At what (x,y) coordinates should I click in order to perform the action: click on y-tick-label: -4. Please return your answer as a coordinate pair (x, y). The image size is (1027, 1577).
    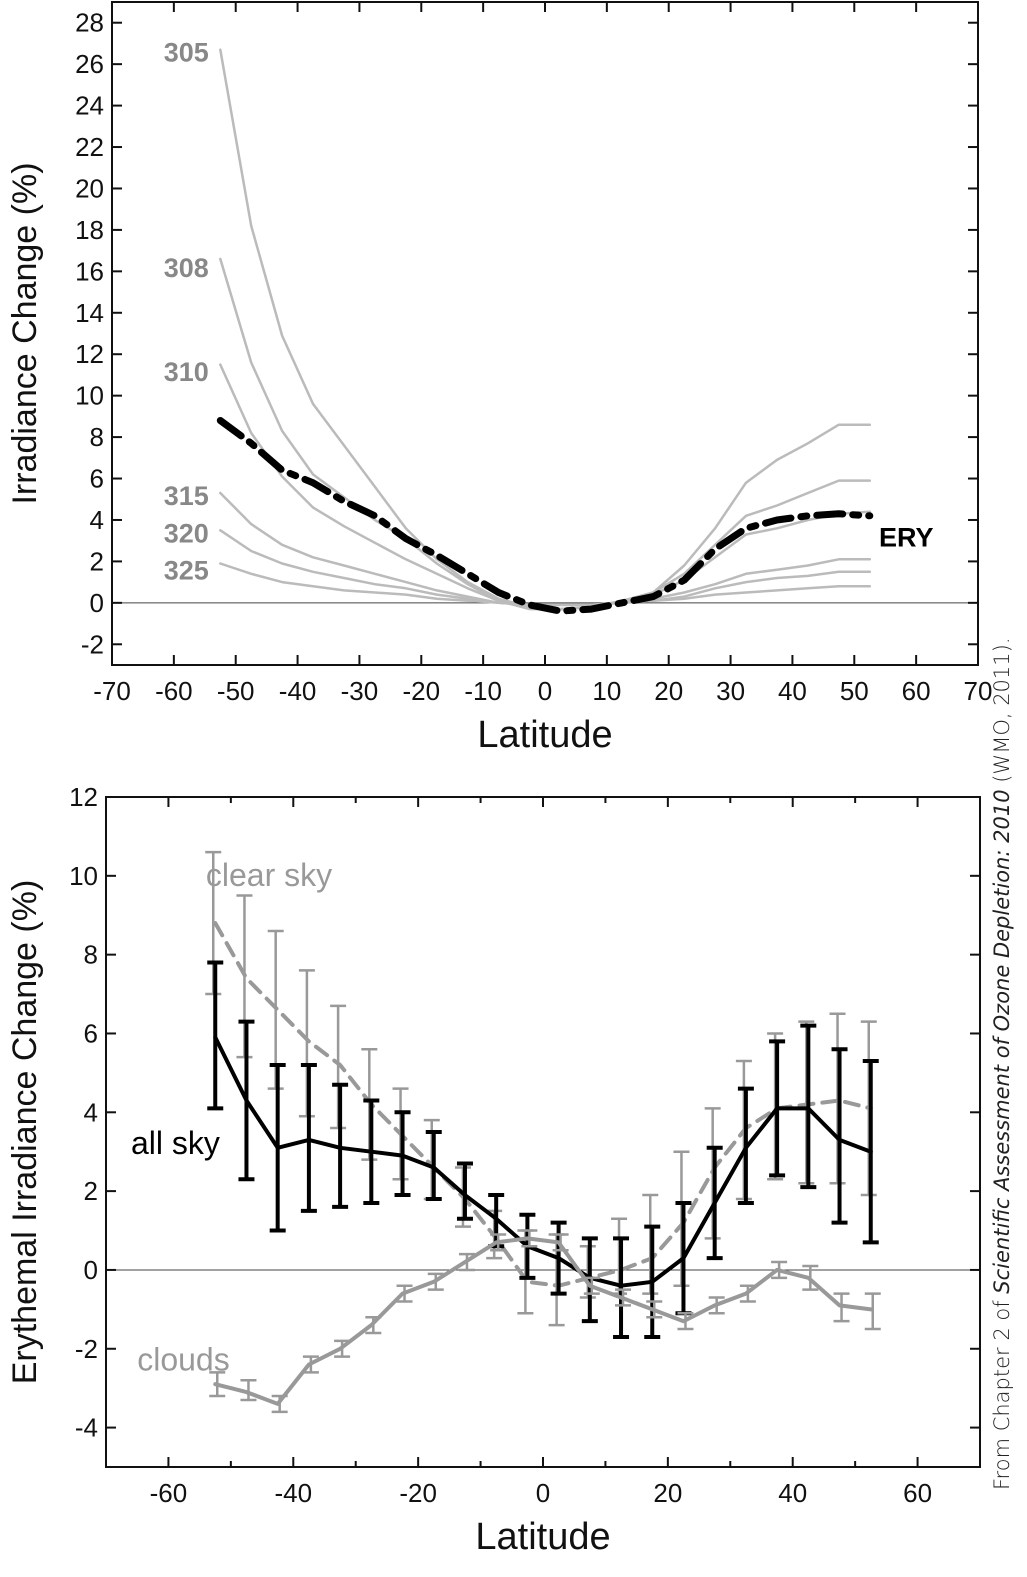
    Looking at the image, I should click on (86, 1428).